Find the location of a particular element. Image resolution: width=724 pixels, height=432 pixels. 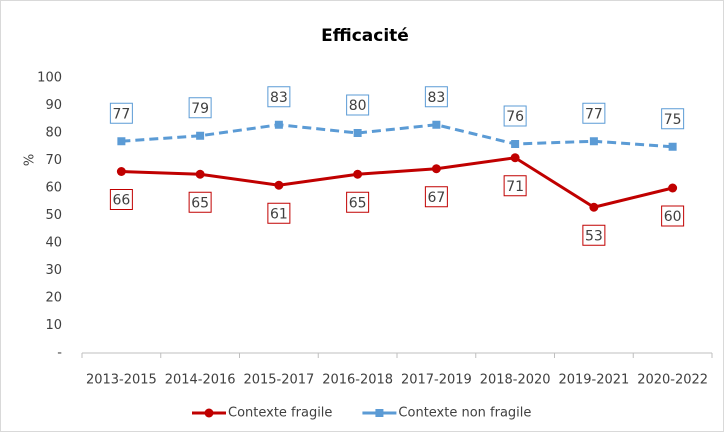

data-label: 71 is located at coordinates (515, 187).